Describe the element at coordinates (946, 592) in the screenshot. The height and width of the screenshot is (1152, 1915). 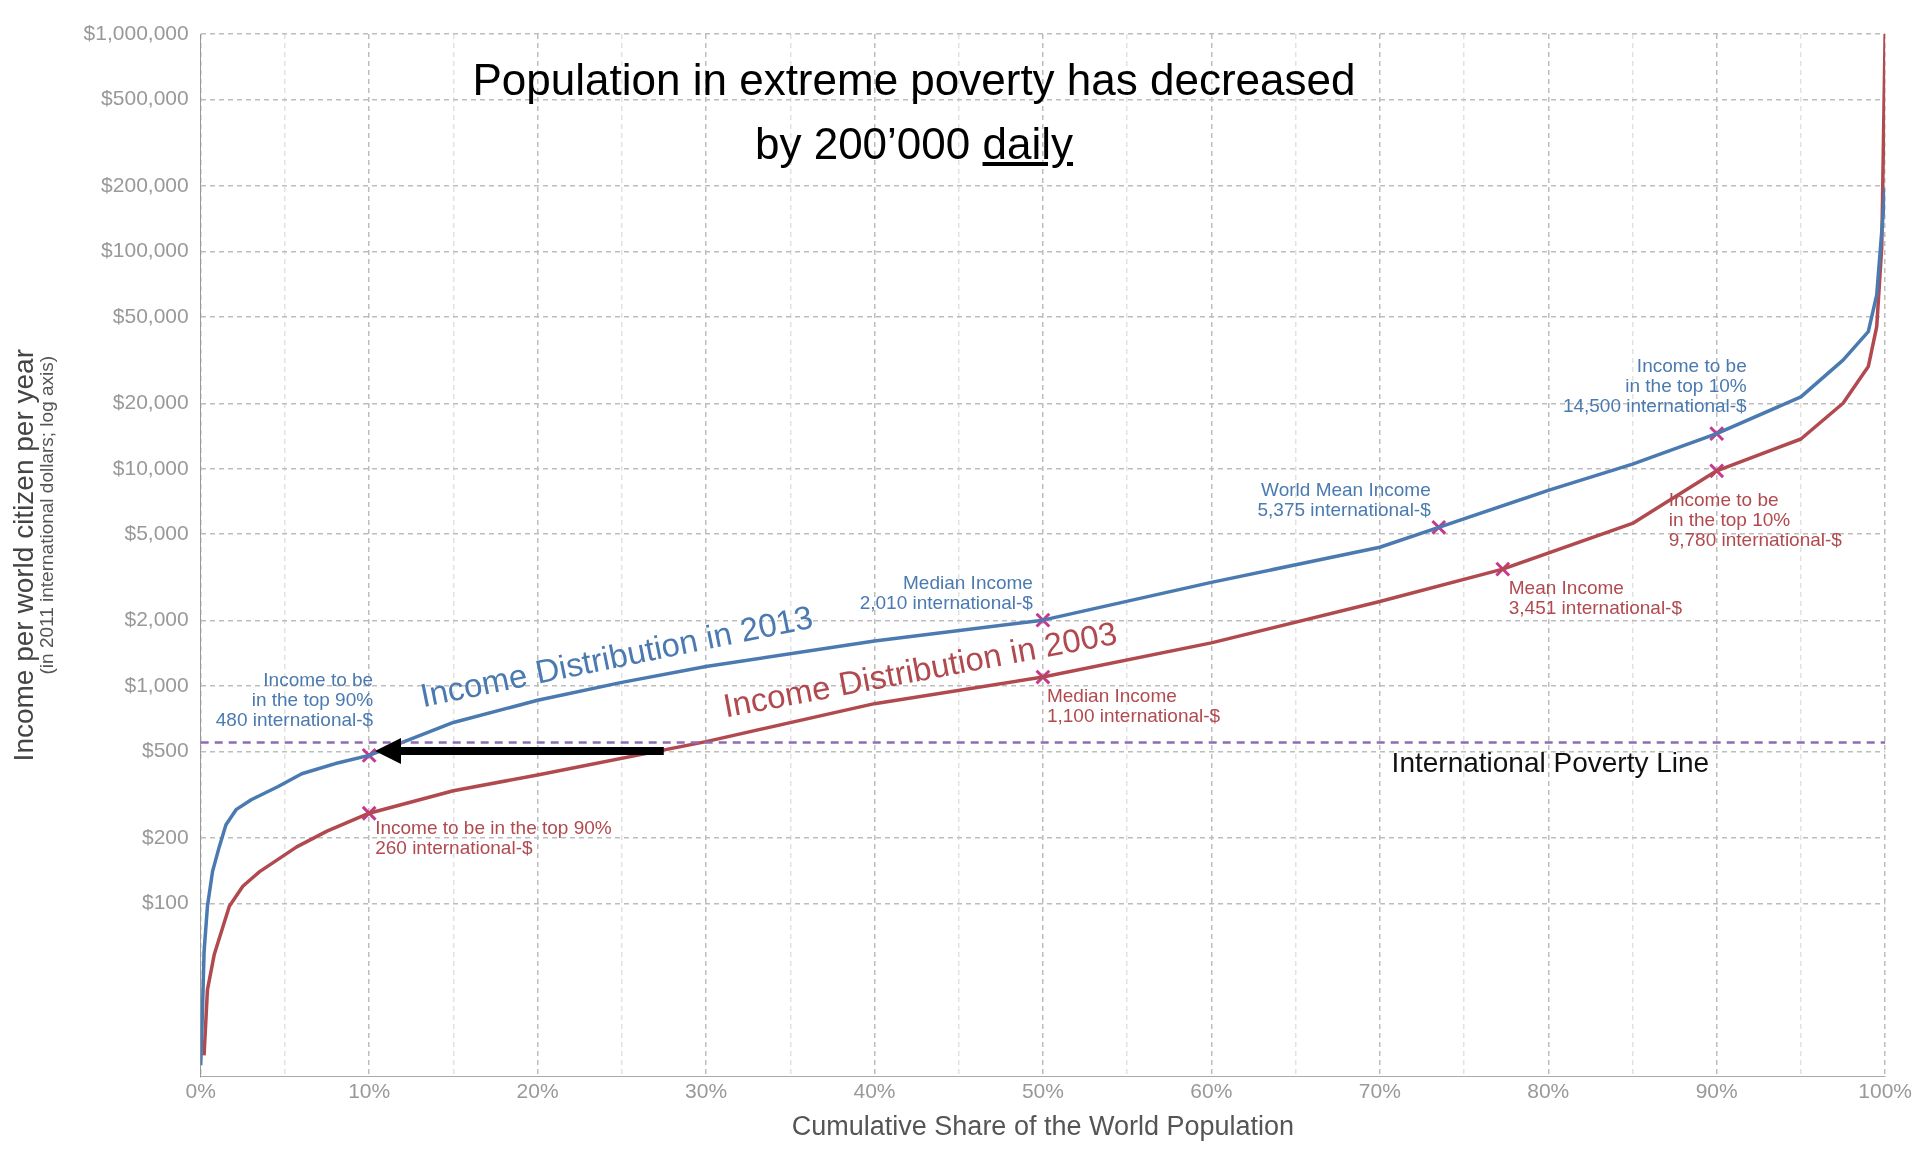
I see `annotation: Median Income 2,010 international-$` at that location.